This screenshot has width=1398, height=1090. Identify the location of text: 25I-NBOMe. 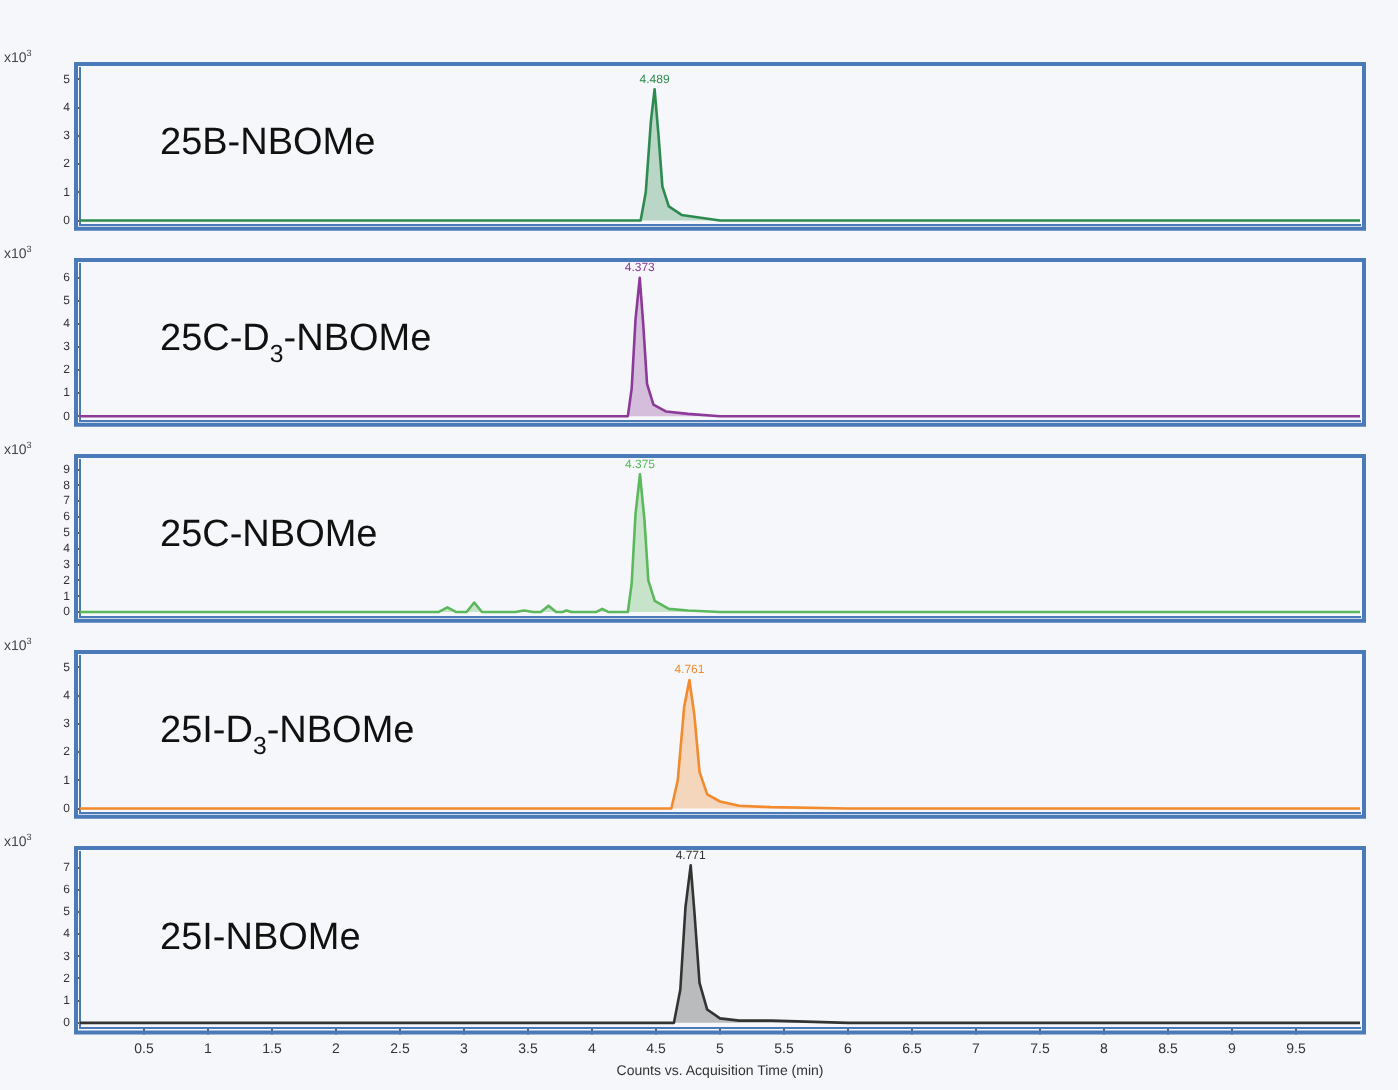
(260, 938).